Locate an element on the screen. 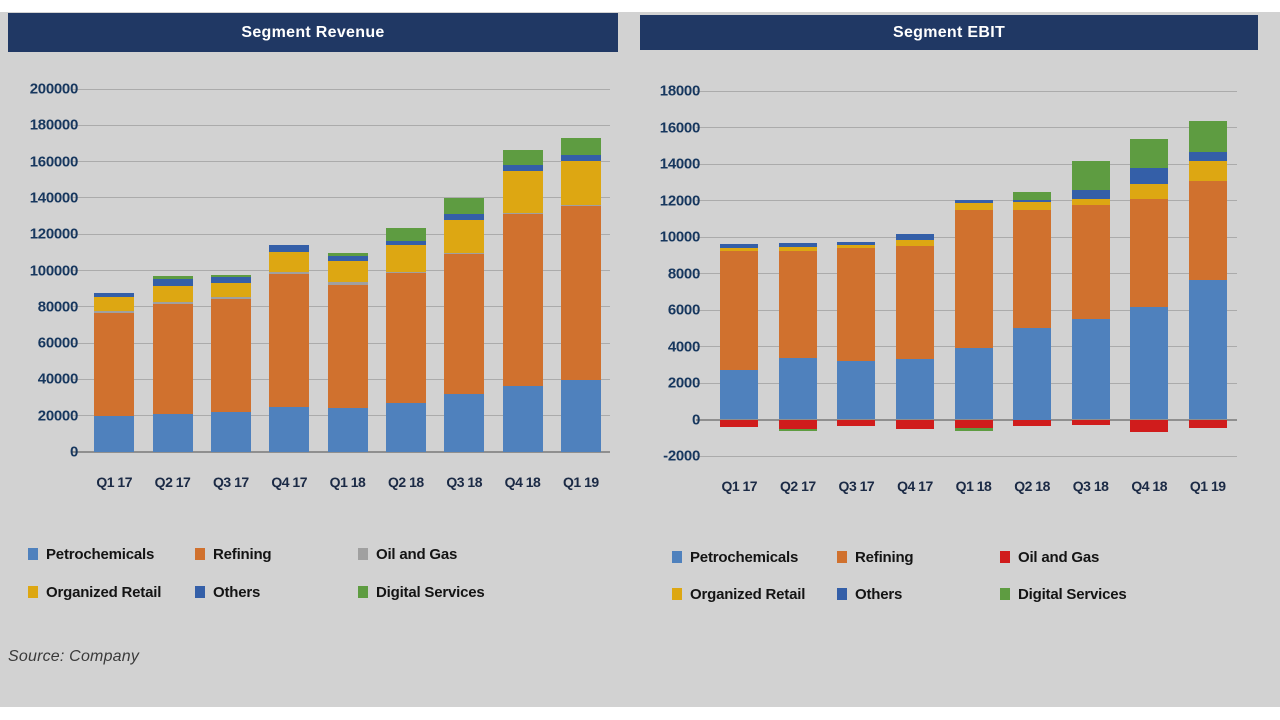 This screenshot has height=720, width=1280. segment-ebit-xtick-q2-17: Q2 17 is located at coordinates (798, 486).